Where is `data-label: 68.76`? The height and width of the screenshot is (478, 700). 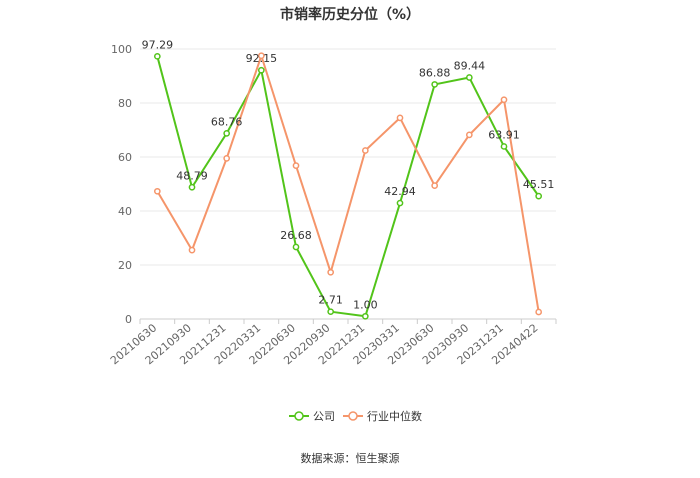 data-label: 68.76 is located at coordinates (227, 121).